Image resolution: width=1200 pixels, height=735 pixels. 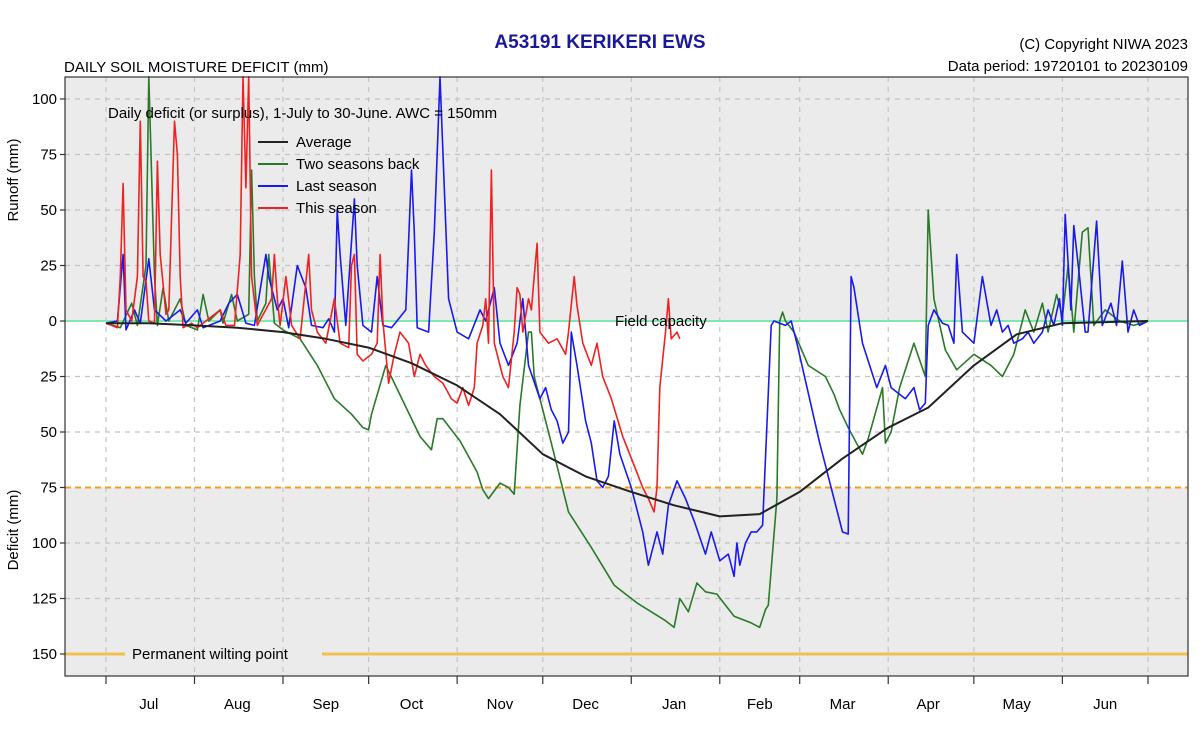 I want to click on data-period-text: Data period: 19720101 to 20230109, so click(x=1068, y=66).